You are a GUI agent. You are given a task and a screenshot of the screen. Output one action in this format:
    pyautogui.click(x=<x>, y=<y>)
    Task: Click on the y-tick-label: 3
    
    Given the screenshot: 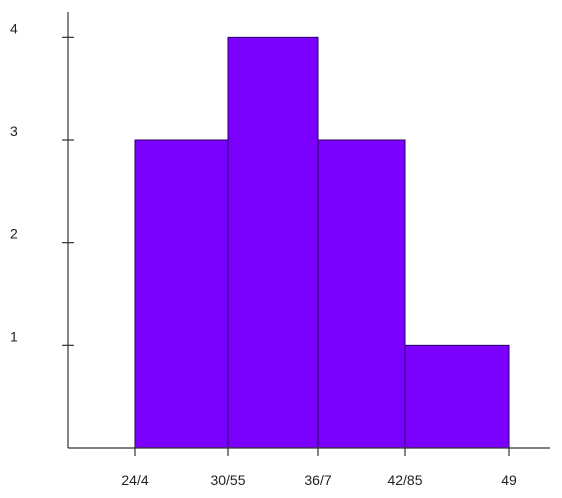 What is the action you would take?
    pyautogui.click(x=14, y=131)
    